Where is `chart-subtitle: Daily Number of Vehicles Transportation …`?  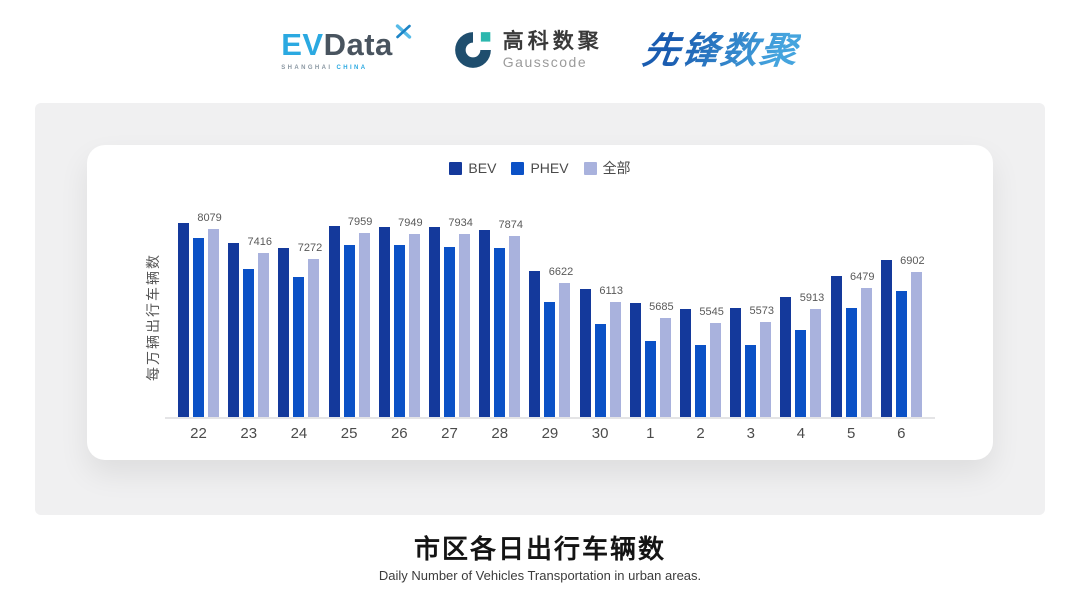
chart-subtitle: Daily Number of Vehicles Transportation … is located at coordinates (540, 575).